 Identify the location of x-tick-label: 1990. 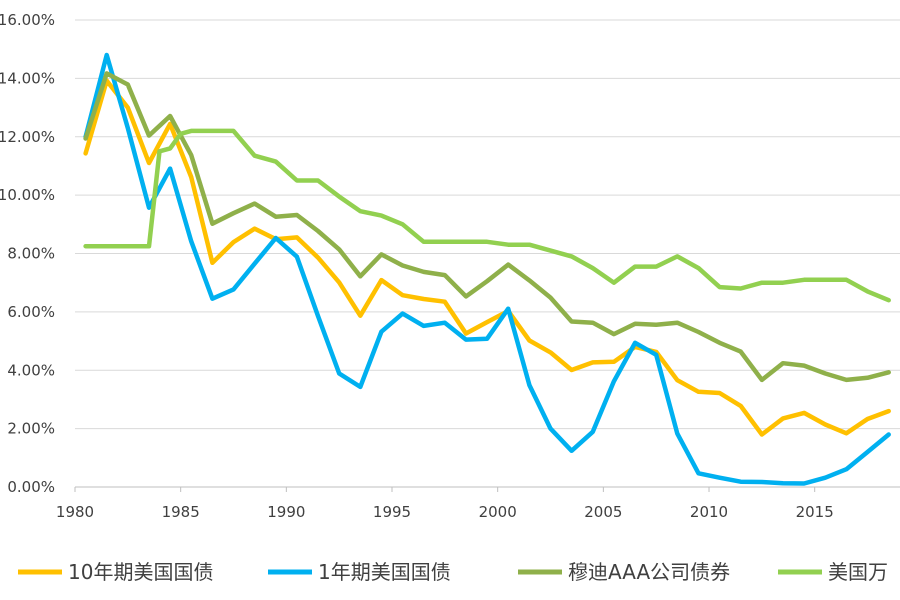
(286, 512).